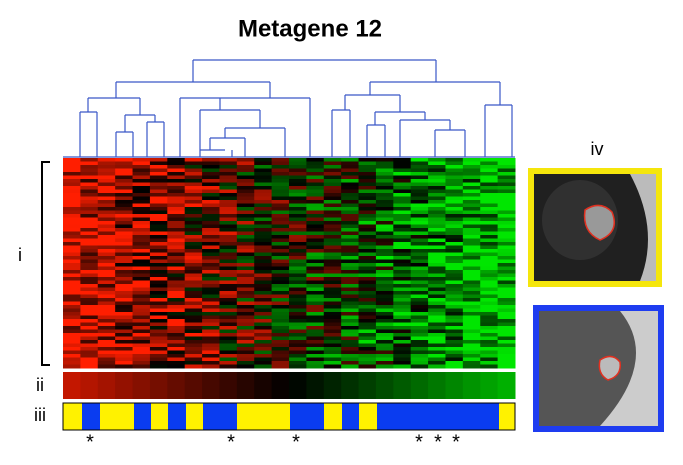  Describe the element at coordinates (106, 385) in the screenshot. I see `metagene-cell` at that location.